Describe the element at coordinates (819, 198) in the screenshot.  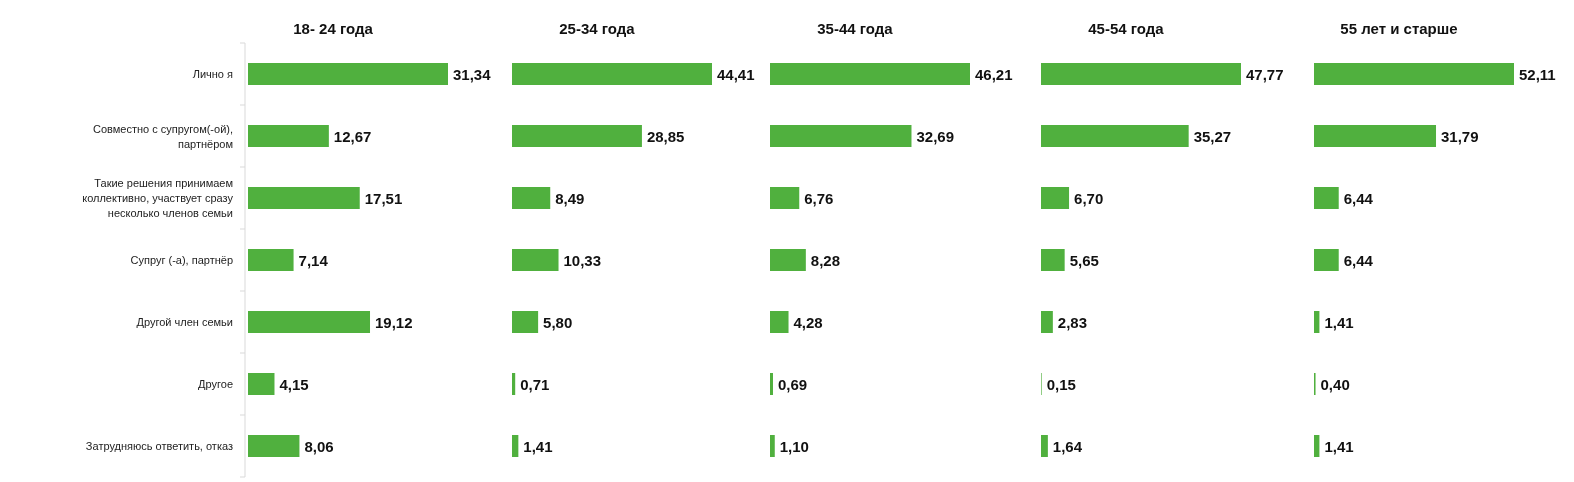
I see `data-label: 6,76` at that location.